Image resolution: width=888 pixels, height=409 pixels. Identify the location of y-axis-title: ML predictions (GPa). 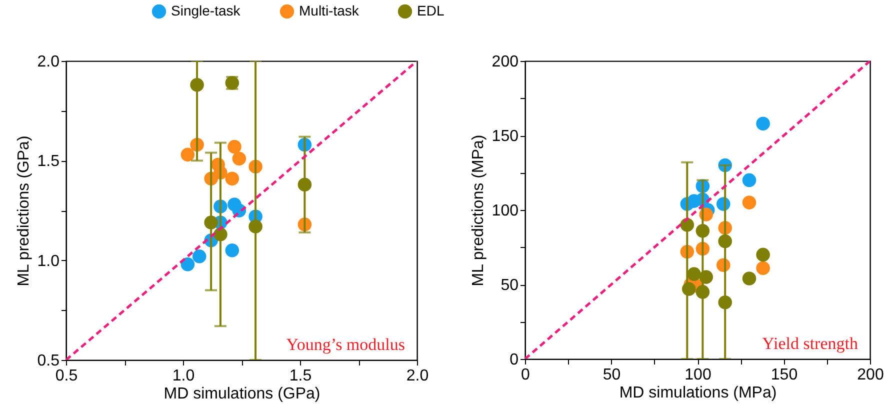
(23, 211).